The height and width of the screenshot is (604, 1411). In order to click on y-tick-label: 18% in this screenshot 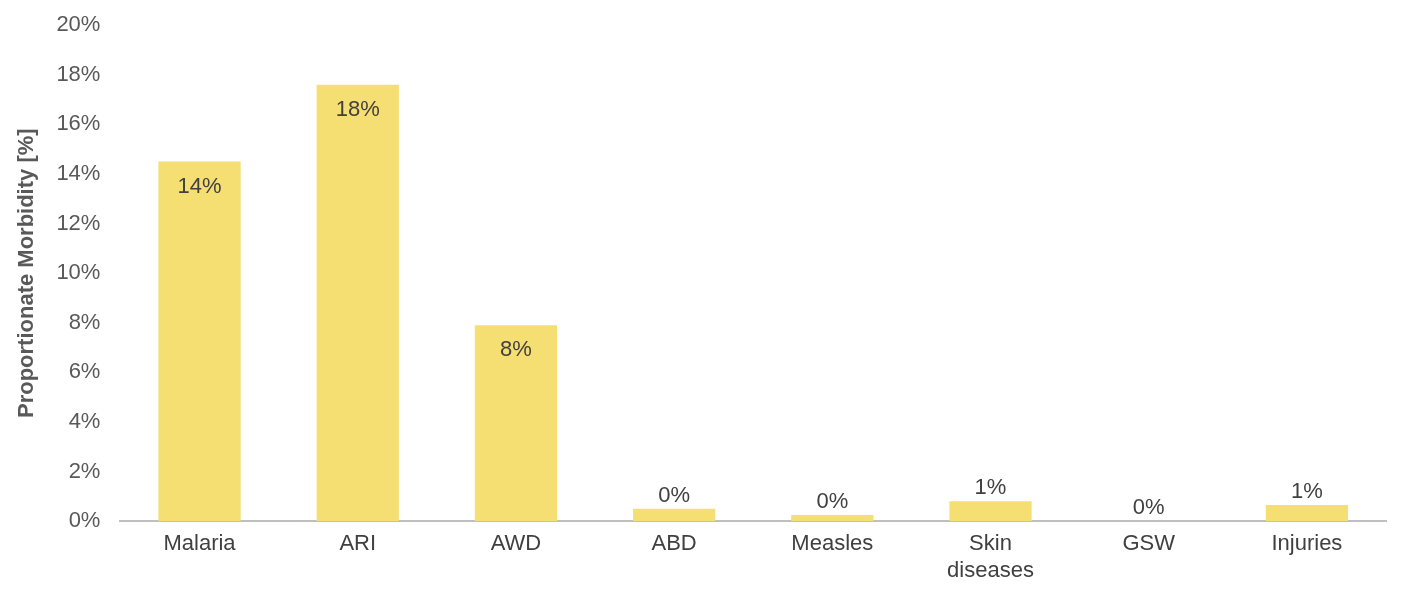, I will do `click(78, 73)`.